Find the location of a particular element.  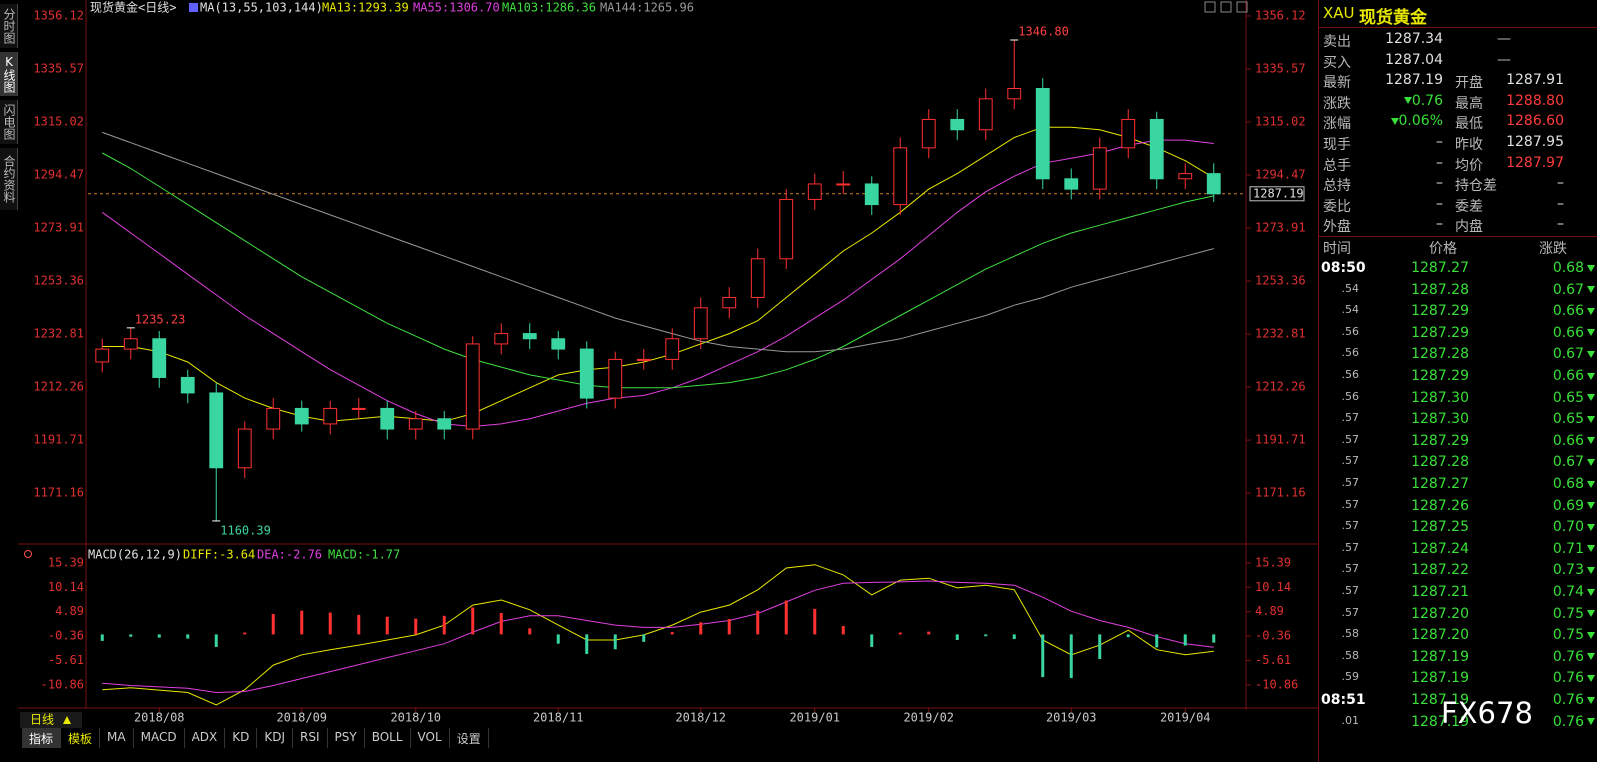

y-tick-label: 1294.47 is located at coordinates (58, 175).